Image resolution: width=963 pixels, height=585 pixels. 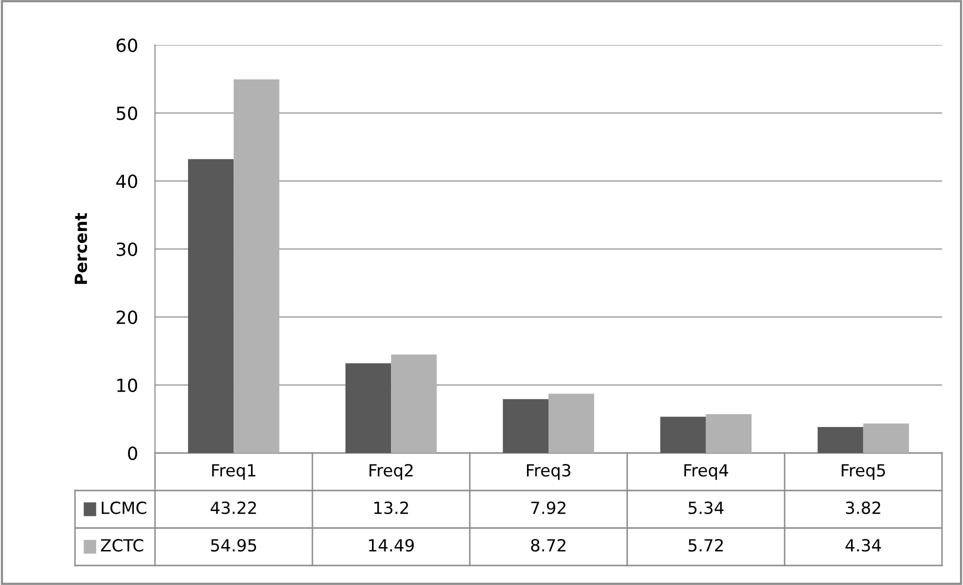 I want to click on data-label: 4.34, so click(x=863, y=545).